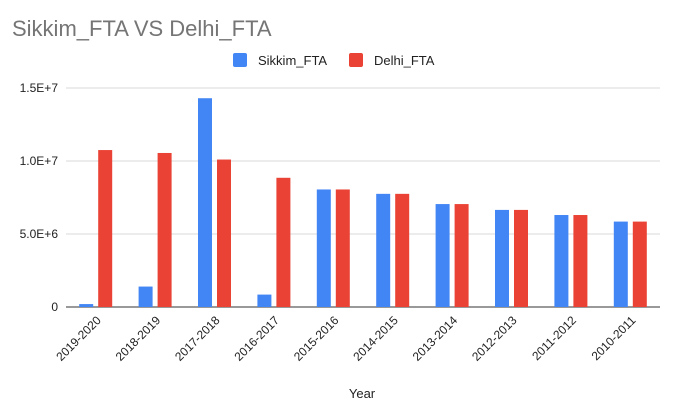  Describe the element at coordinates (402, 250) in the screenshot. I see `bar-delhi-2014-2015` at that location.